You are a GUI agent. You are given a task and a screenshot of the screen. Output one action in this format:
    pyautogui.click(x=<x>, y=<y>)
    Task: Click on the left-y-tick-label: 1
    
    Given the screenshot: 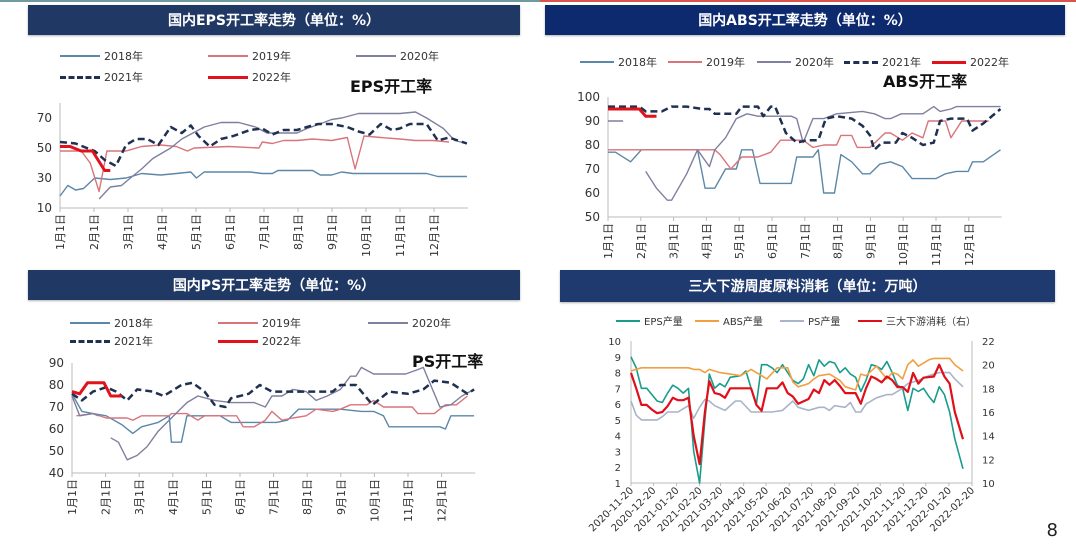 What is the action you would take?
    pyautogui.click(x=618, y=484)
    